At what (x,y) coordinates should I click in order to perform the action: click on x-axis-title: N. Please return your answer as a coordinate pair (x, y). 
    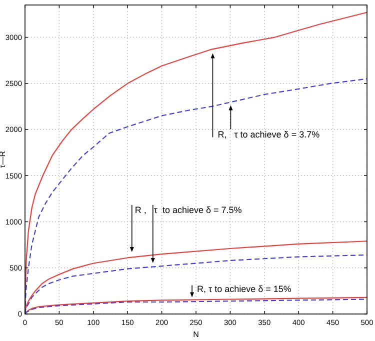
    Looking at the image, I should click on (196, 334).